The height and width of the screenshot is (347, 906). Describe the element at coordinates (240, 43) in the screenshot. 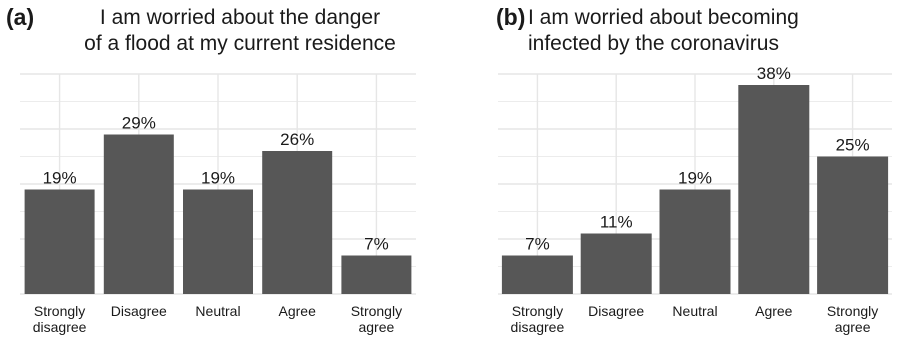

I see `chart-title-line-2: of a flood at my current residence` at that location.